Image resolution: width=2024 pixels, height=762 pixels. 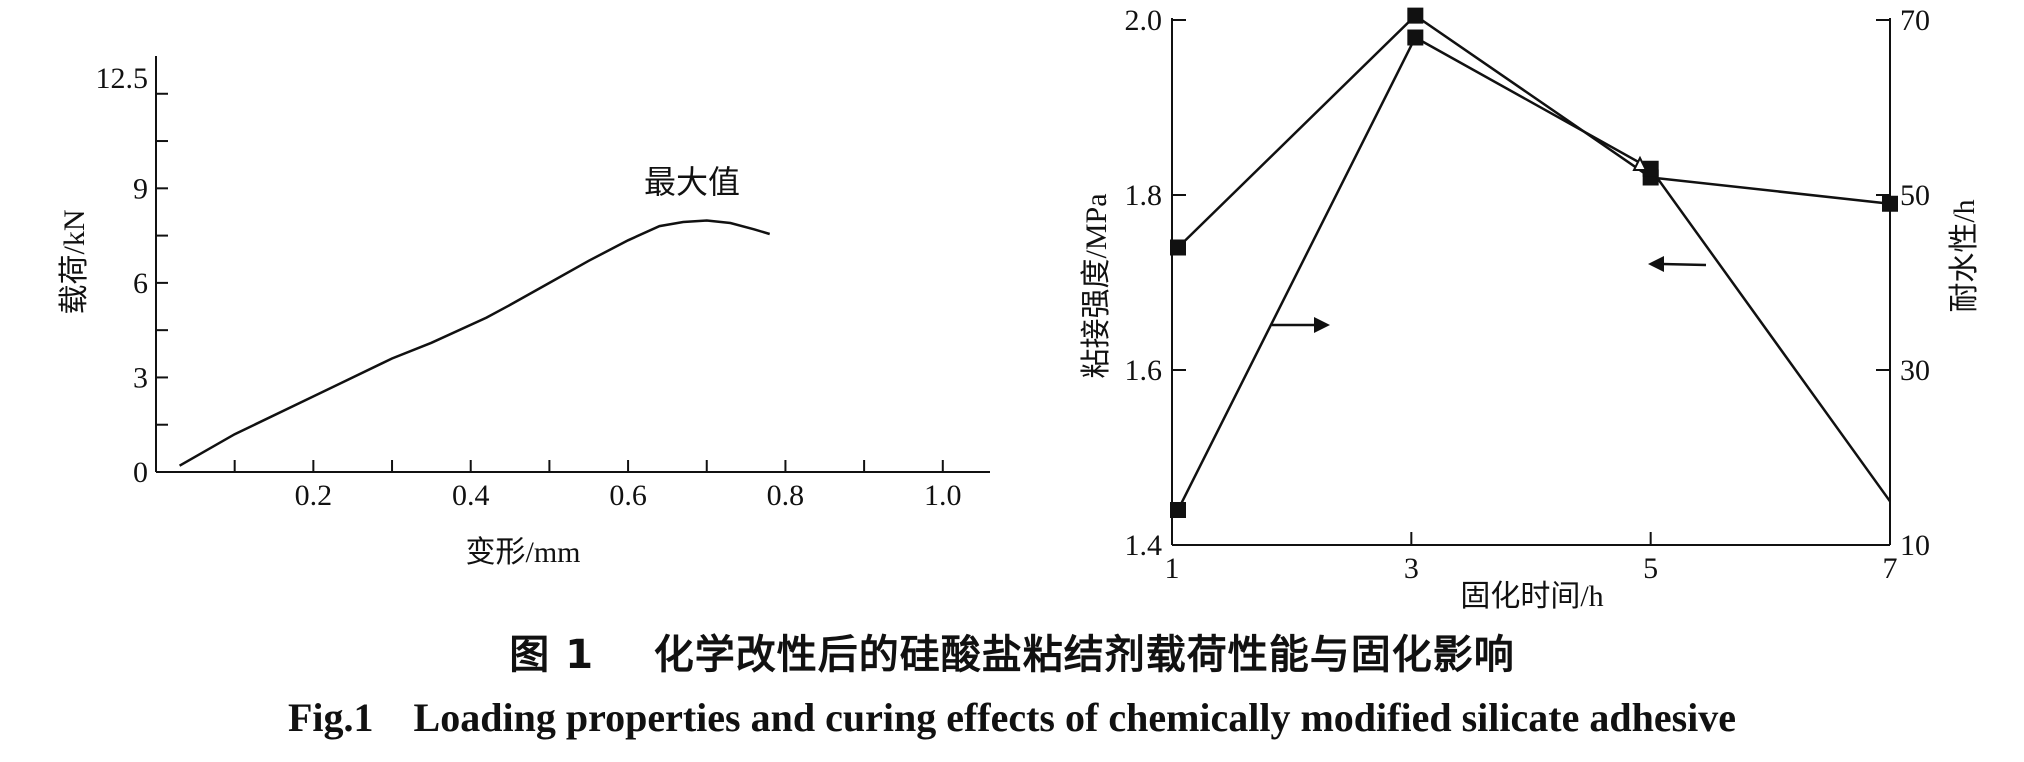 What do you see at coordinates (1411, 568) in the screenshot?
I see `right-x-tick-label: 3` at bounding box center [1411, 568].